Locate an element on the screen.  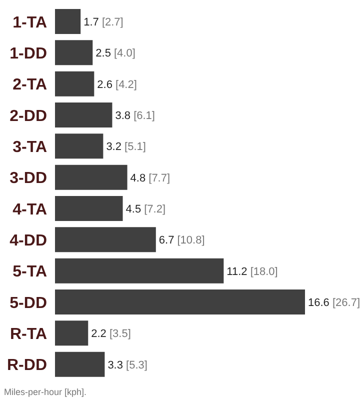
data-label: 1.7 [2.7] is located at coordinates (104, 22).